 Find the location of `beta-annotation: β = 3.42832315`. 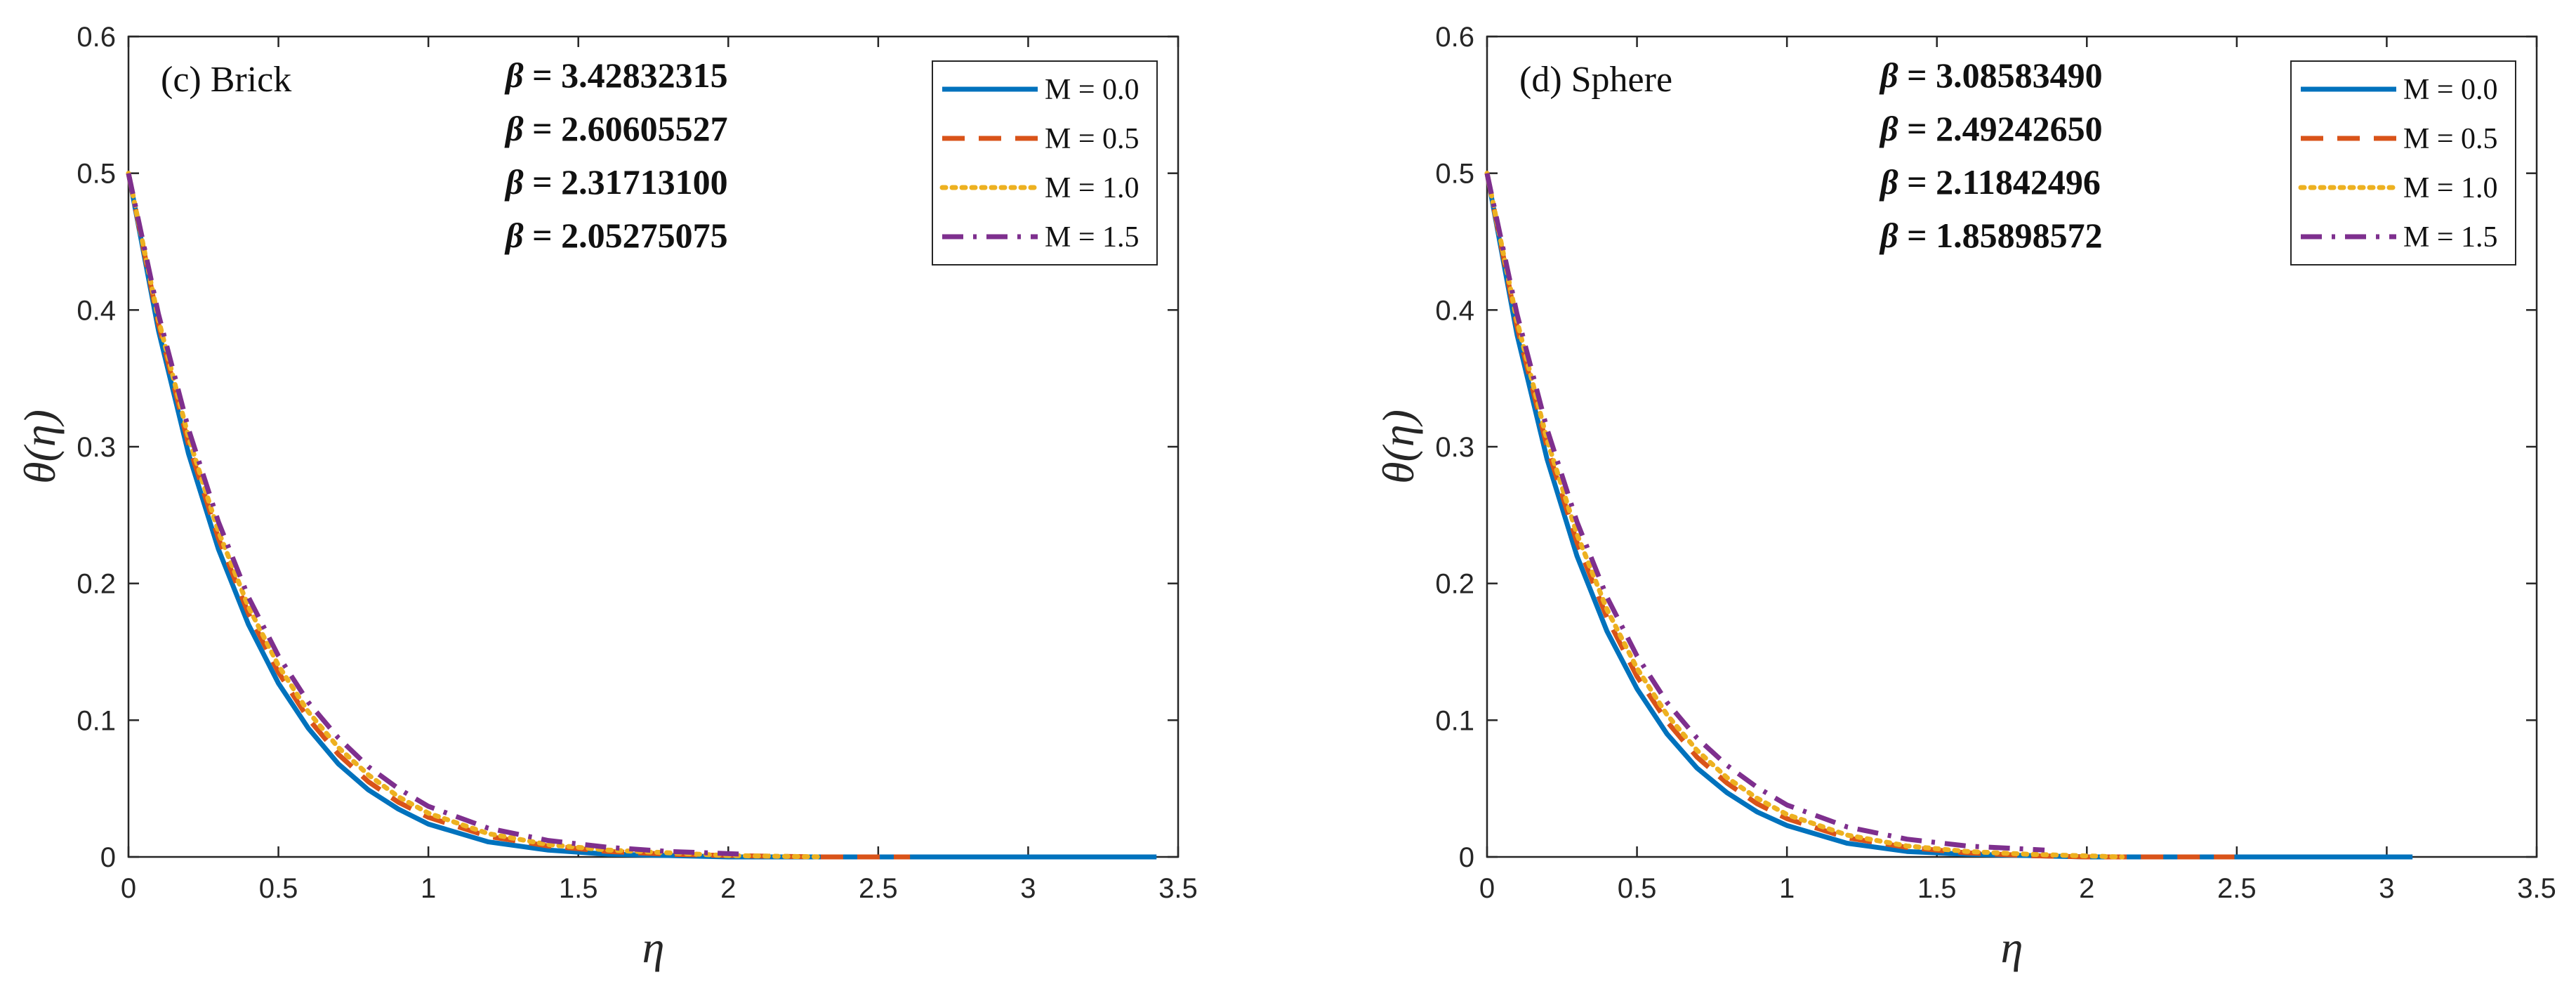

beta-annotation: β = 3.42832315 is located at coordinates (616, 75).